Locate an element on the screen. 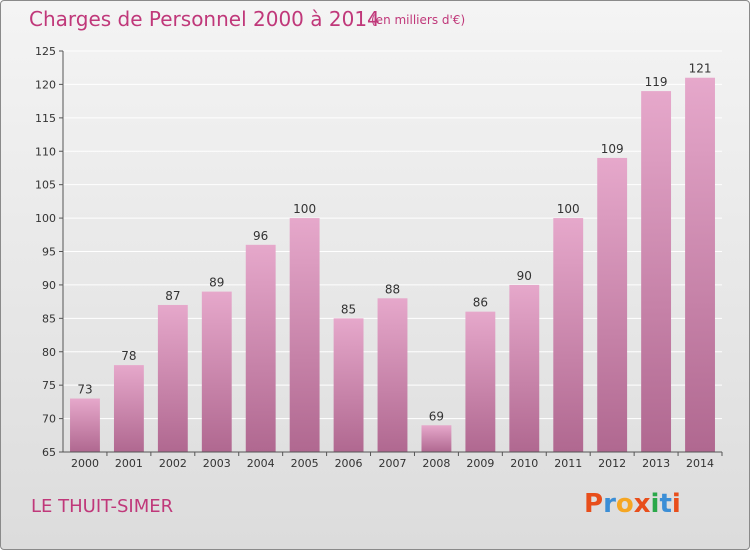 The image size is (750, 550). y-tick-label: 100 is located at coordinates (45, 218).